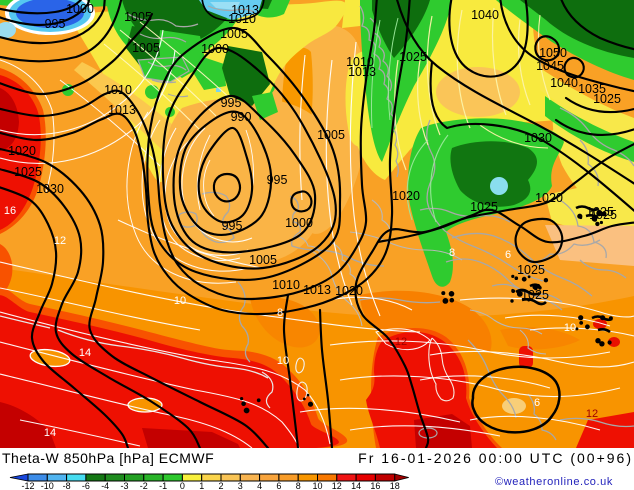 Image resolution: width=634 pixels, height=490 pixels. What do you see at coordinates (220, 485) in the screenshot?
I see `svg-text: 2` at bounding box center [220, 485].